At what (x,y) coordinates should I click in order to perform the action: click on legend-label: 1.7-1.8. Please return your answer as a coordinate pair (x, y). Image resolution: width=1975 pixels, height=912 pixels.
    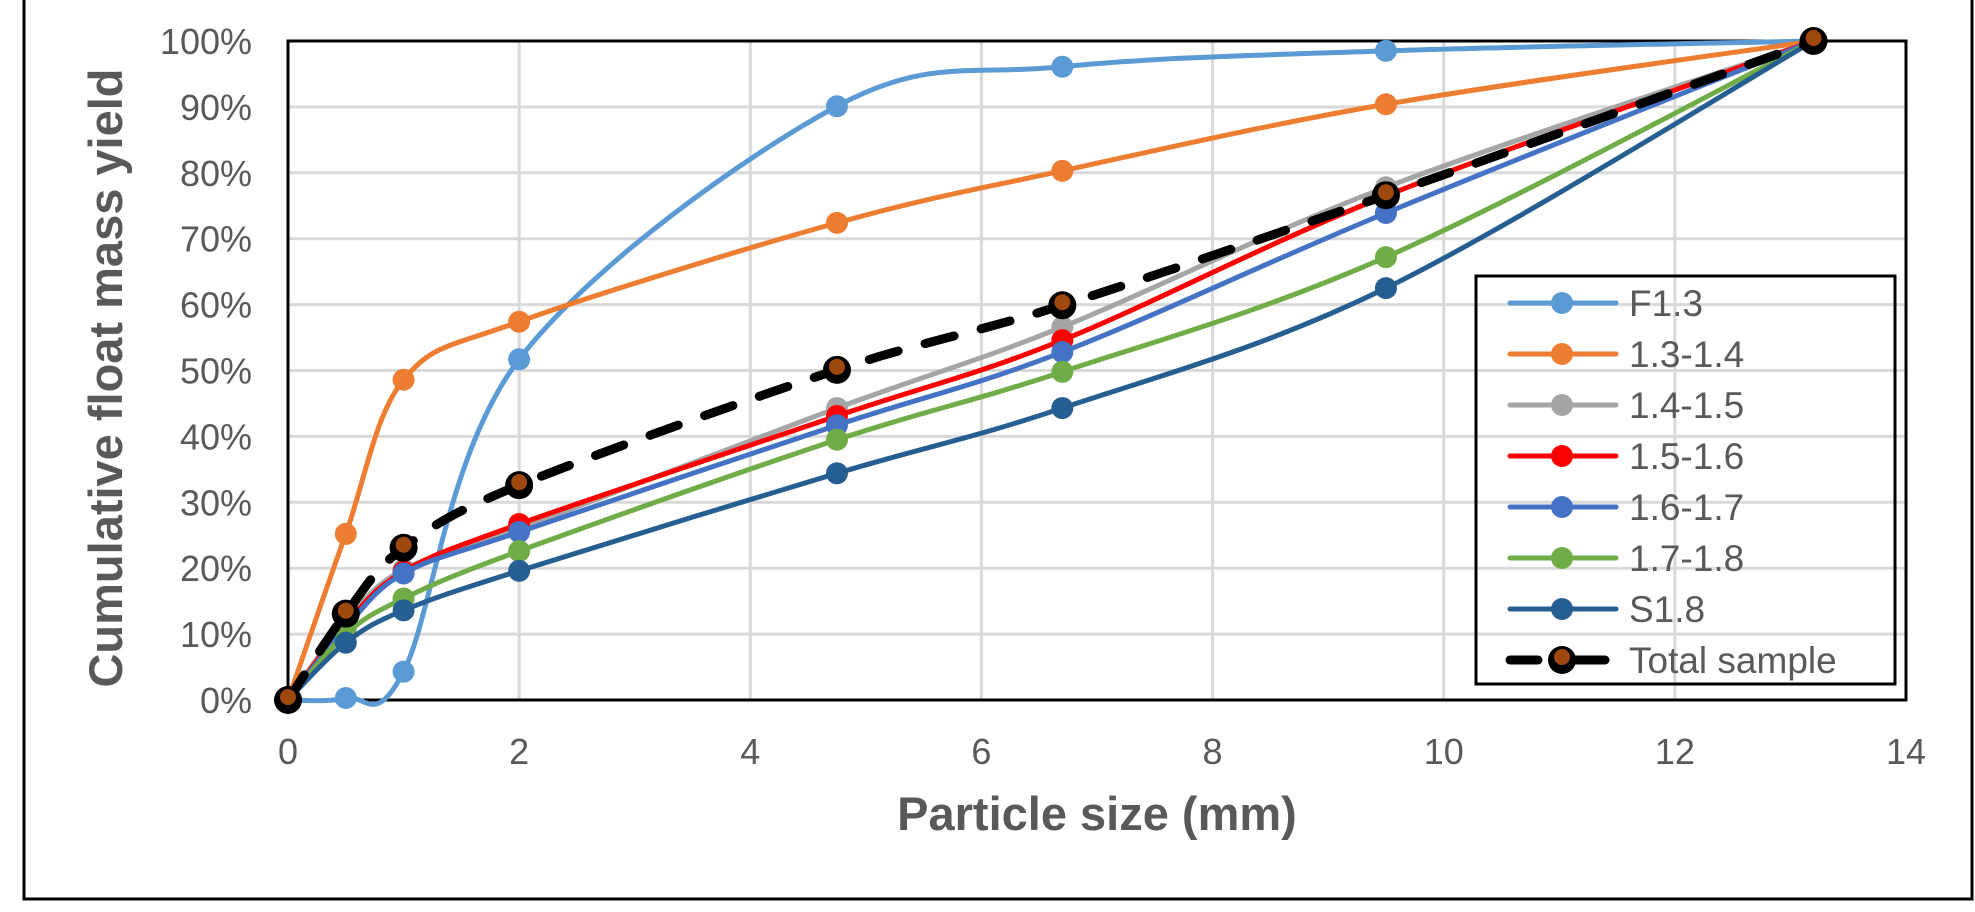
    Looking at the image, I should click on (1686, 558).